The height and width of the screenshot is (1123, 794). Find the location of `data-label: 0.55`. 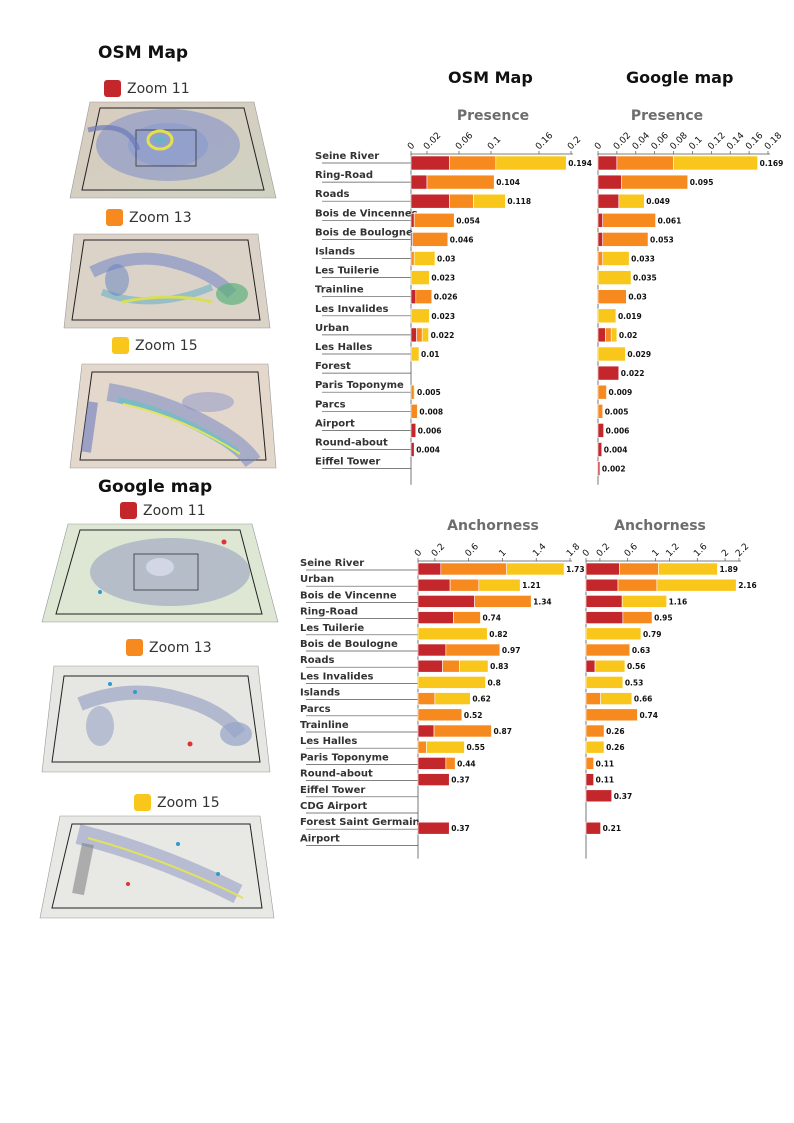

data-label: 0.55 is located at coordinates (475, 747).